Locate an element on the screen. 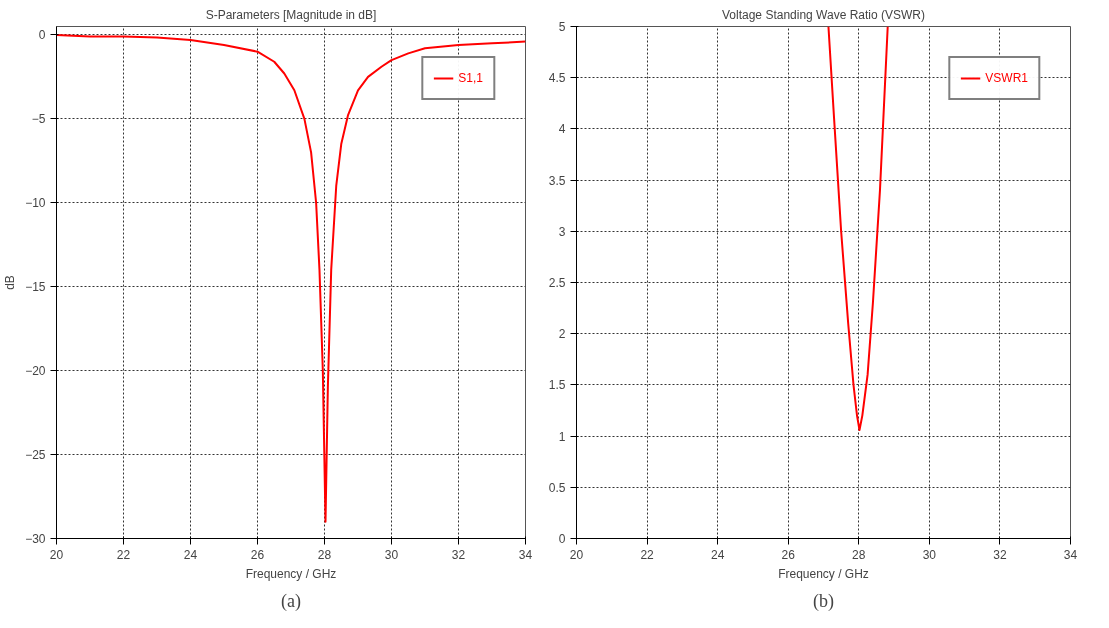 This screenshot has height=628, width=1109. y-tick-label: 1.5 is located at coordinates (557, 385).